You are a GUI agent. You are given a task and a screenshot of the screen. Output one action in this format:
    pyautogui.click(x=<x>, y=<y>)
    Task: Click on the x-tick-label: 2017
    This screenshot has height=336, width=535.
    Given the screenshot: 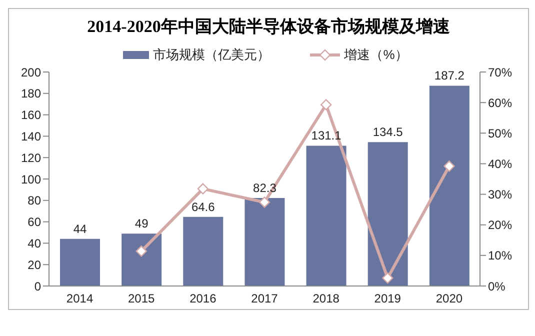 What is the action you would take?
    pyautogui.click(x=264, y=299)
    